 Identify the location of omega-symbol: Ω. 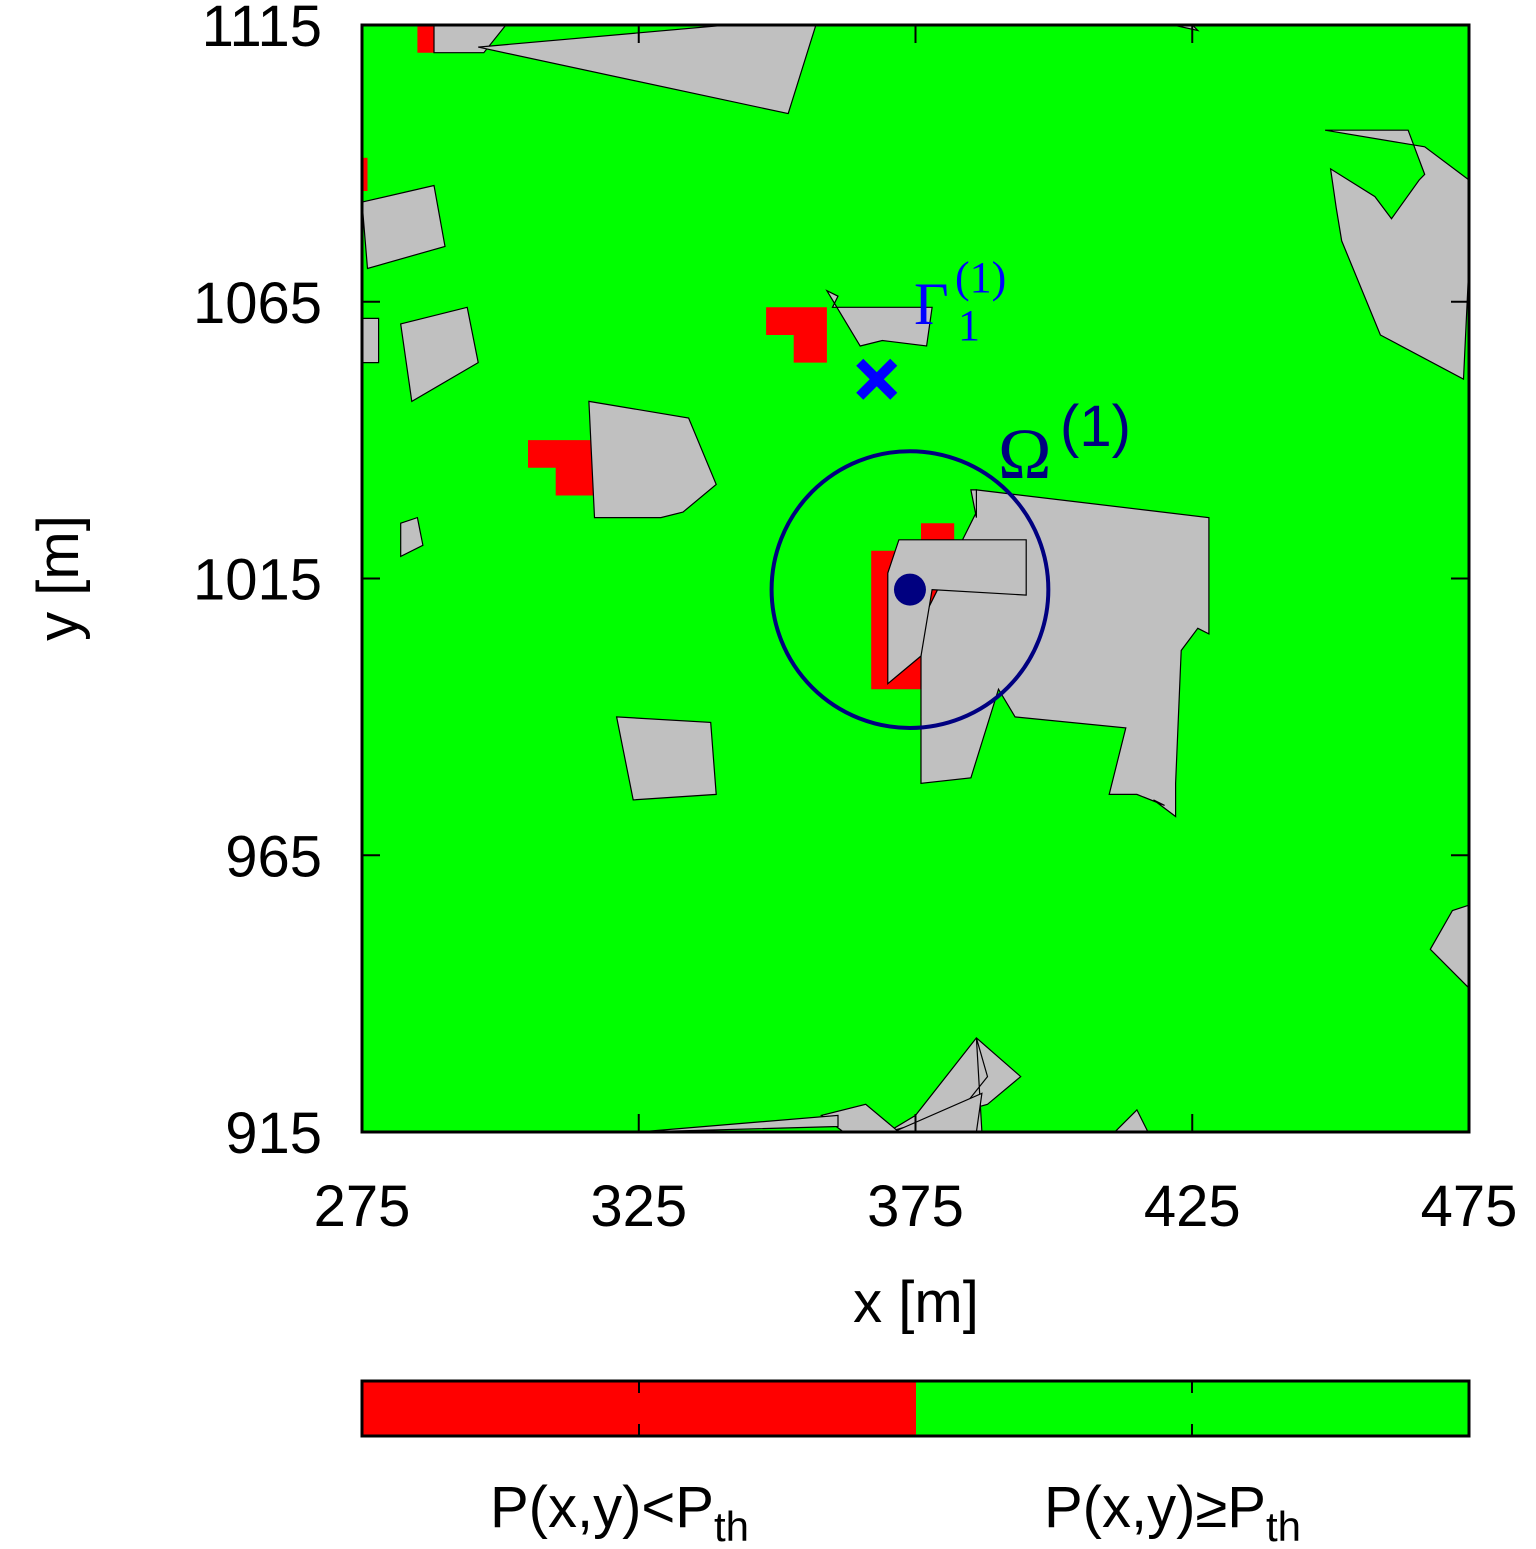
(1025, 454).